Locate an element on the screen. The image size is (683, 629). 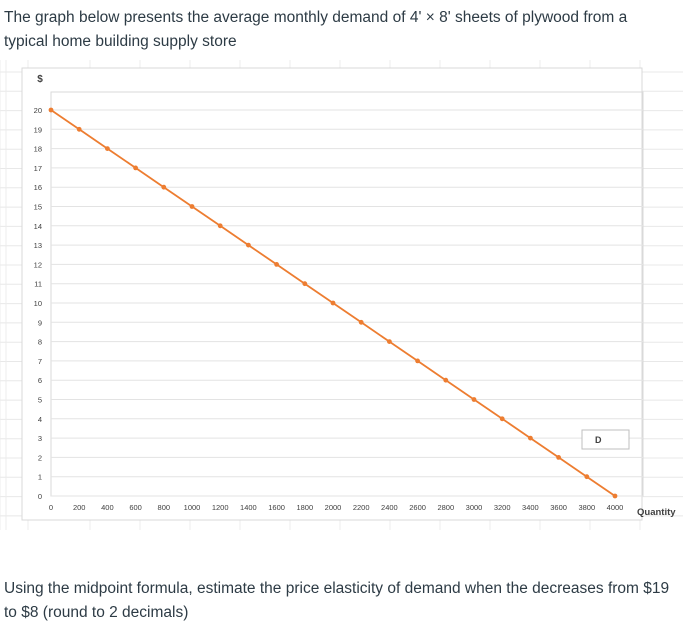
x-tick-label: 3400 is located at coordinates (530, 507).